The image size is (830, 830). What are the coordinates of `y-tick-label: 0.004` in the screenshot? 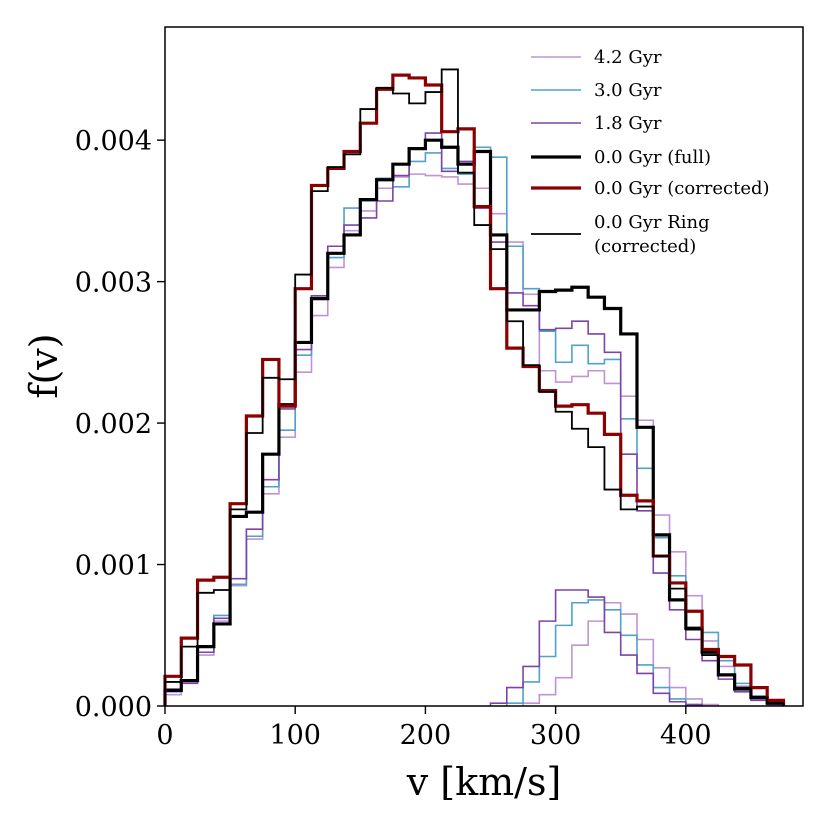 It's located at (113, 141).